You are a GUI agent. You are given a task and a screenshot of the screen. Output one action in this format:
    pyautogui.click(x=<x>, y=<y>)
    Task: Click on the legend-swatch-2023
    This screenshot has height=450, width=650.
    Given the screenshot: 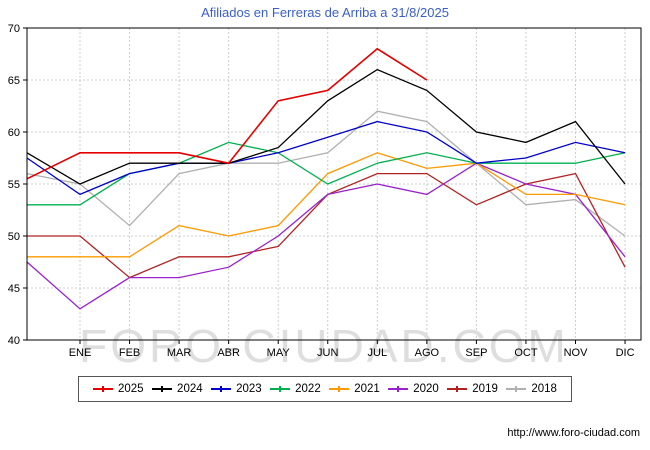 What is the action you would take?
    pyautogui.click(x=221, y=389)
    